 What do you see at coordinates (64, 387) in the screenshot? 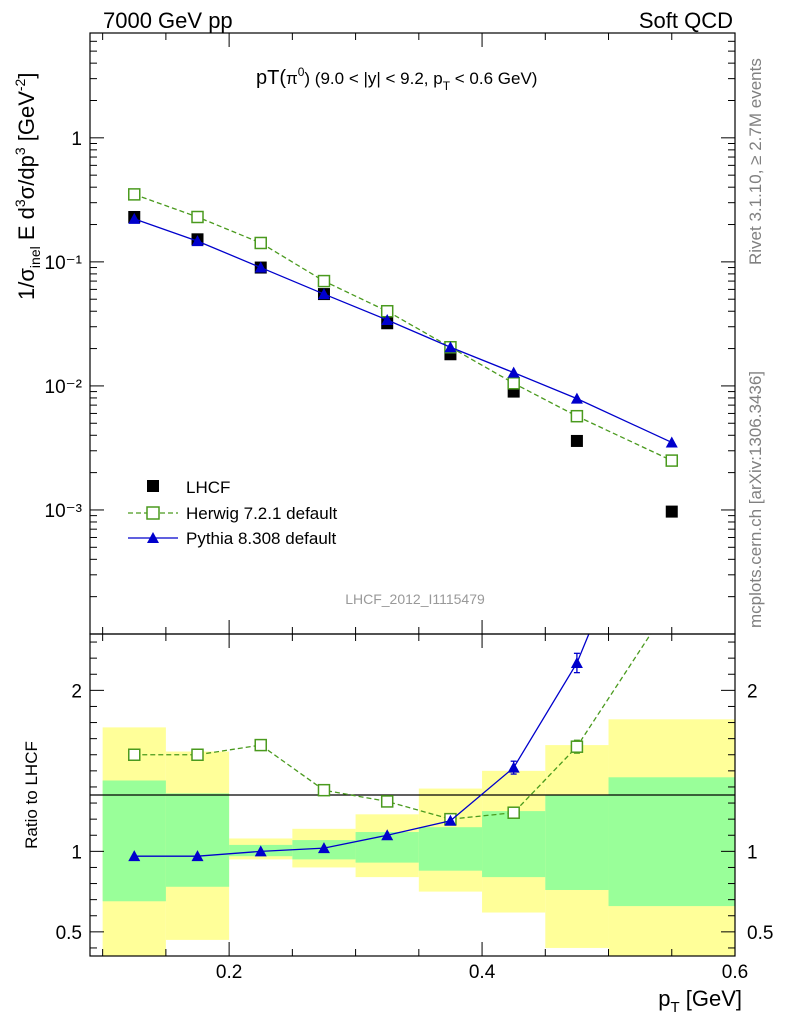
I see `main-y-tick-label: 10⁻²` at bounding box center [64, 387].